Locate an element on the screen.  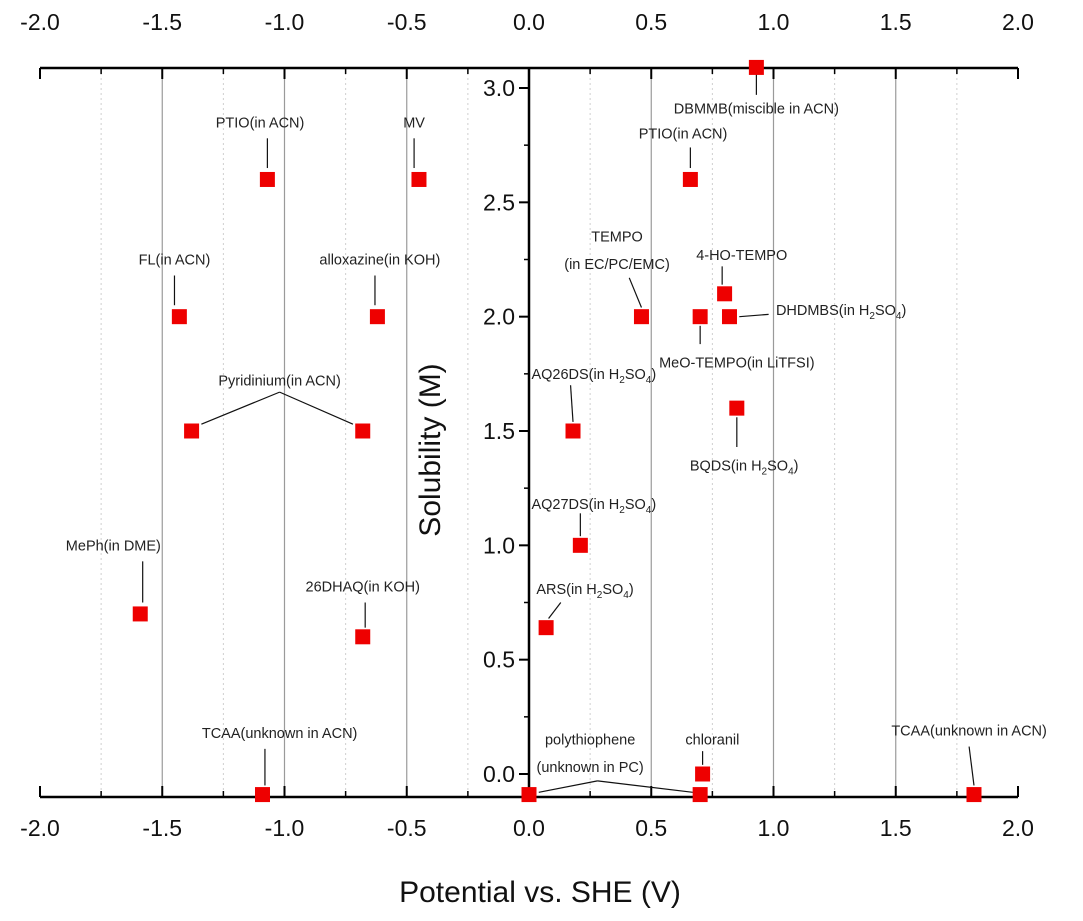
point-annotation: MePh(in DME) is located at coordinates (113, 546).